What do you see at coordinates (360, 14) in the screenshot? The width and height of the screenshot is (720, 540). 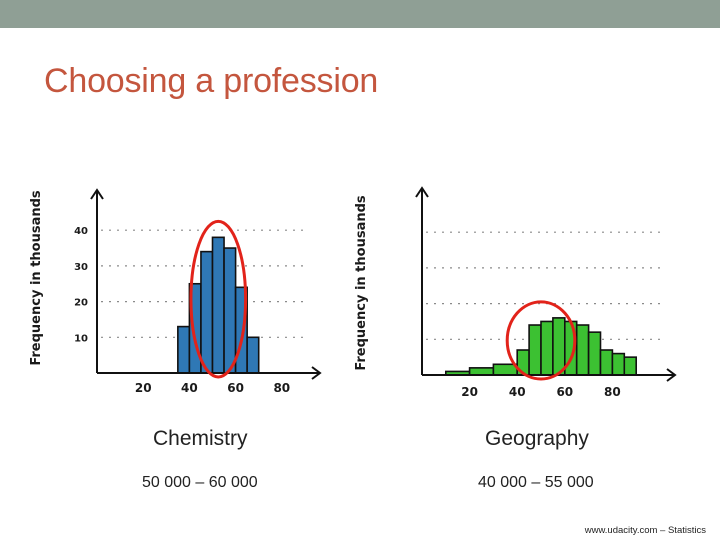 I see `title-bar` at bounding box center [360, 14].